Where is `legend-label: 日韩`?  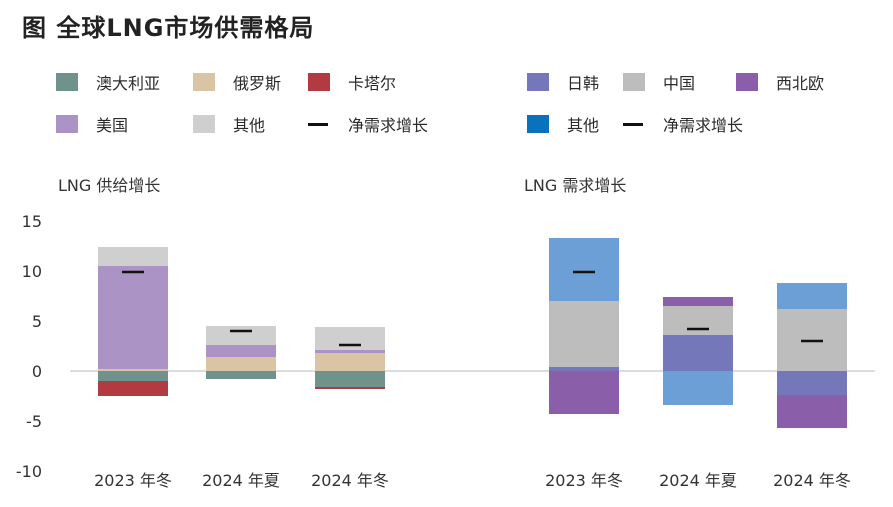 legend-label: 日韩 is located at coordinates (583, 83).